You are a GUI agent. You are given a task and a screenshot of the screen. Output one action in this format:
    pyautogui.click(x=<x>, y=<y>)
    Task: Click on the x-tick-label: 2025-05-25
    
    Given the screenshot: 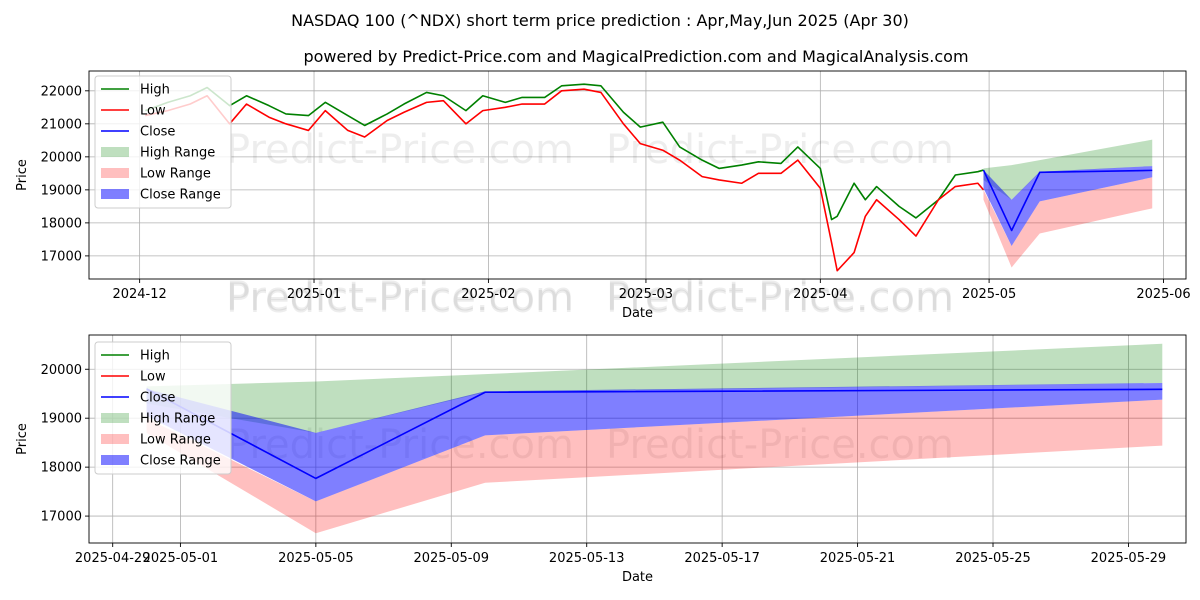 What is the action you would take?
    pyautogui.click(x=993, y=558)
    